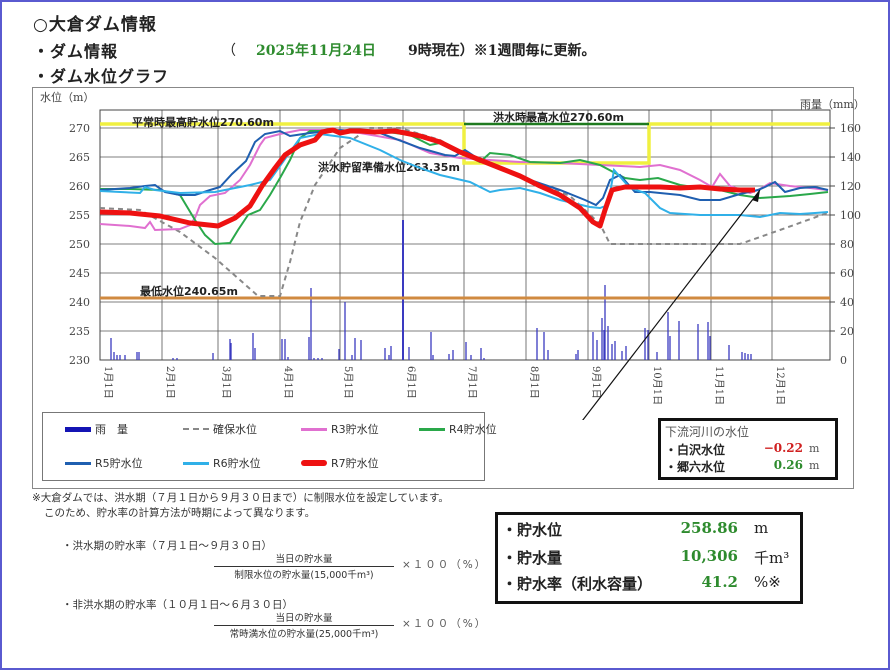 The width and height of the screenshot is (890, 670). Describe the element at coordinates (847, 302) in the screenshot. I see `svg-text: 40` at that location.